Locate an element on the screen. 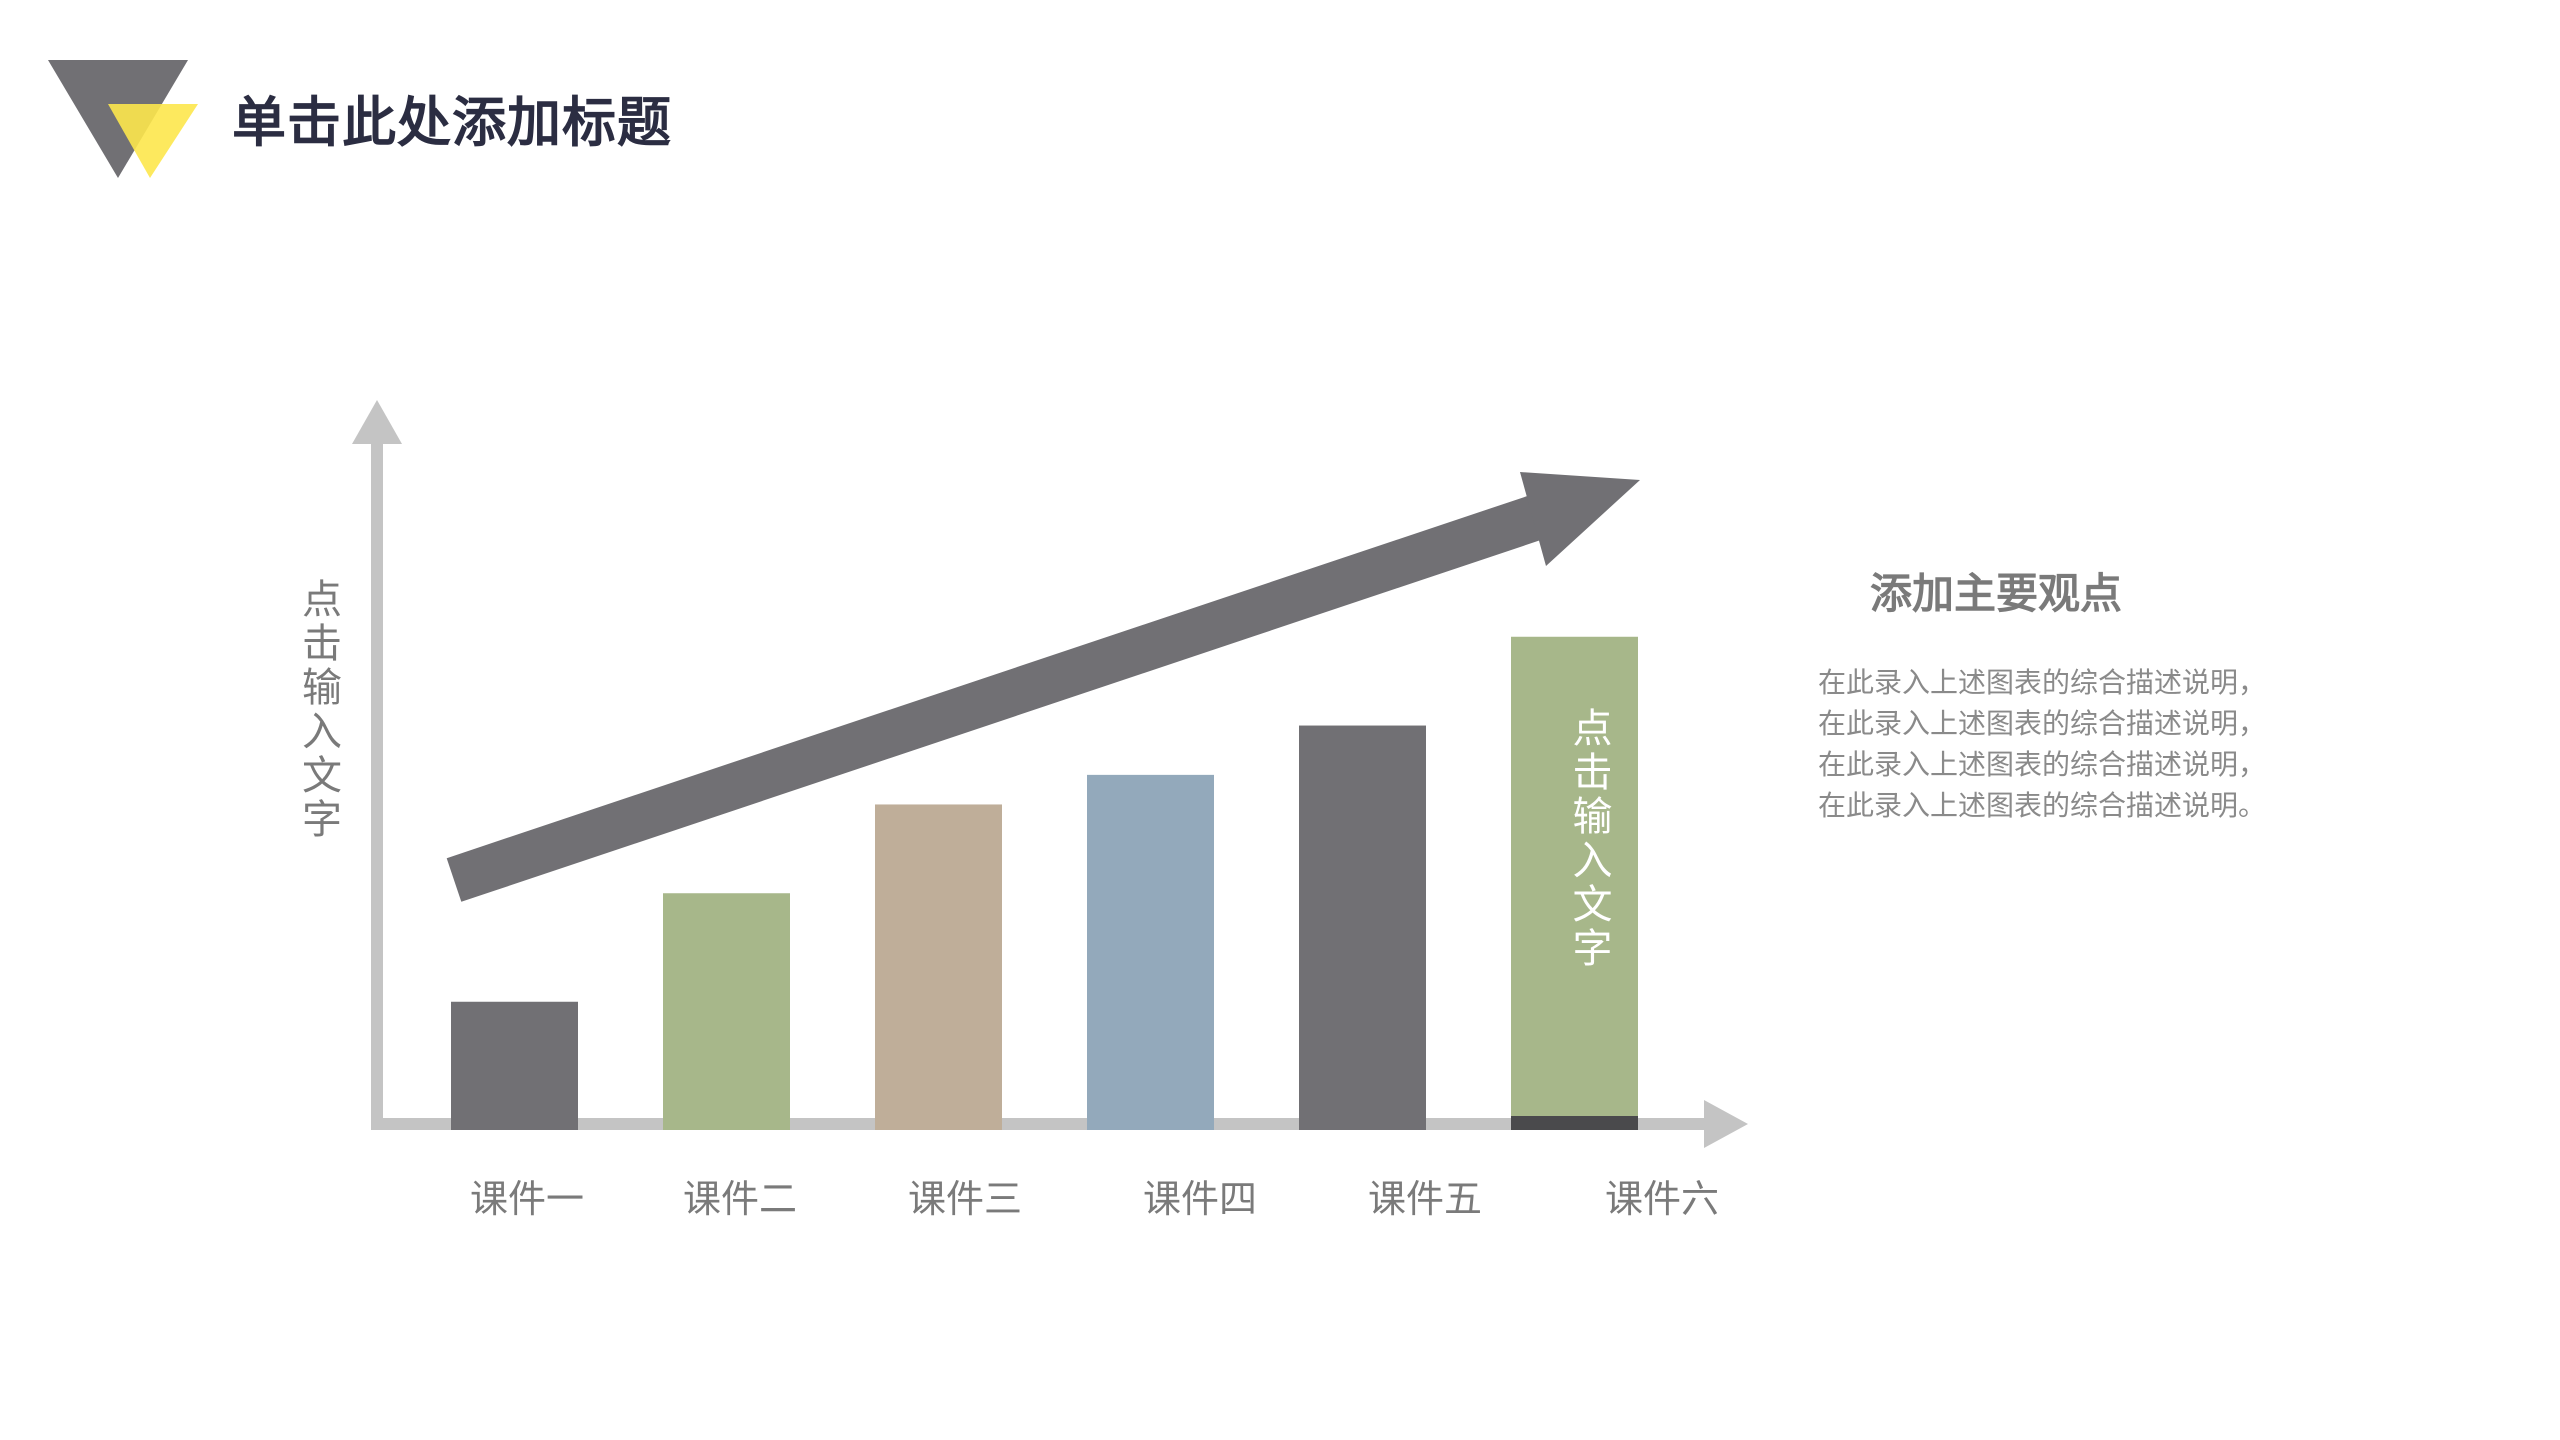 The height and width of the screenshot is (1440, 2560). x-tick-labels: 课件一 课件二 课件三 课件四 课件五 课件六 is located at coordinates (1094, 1199).